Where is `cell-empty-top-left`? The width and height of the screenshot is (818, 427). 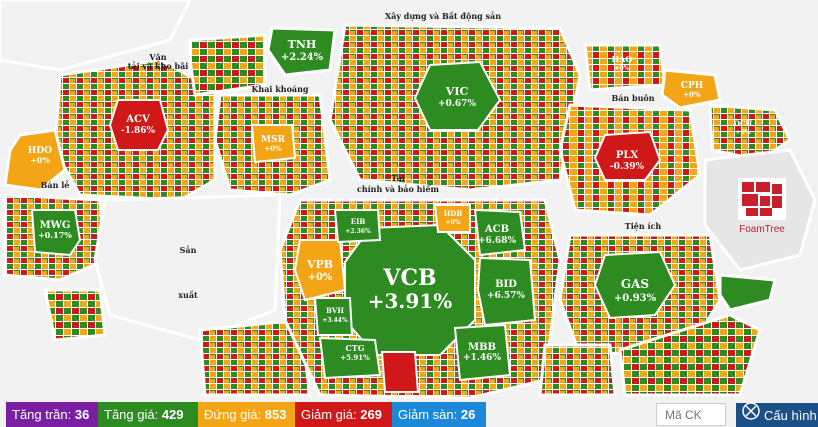 cell-empty-top-left is located at coordinates (96, 36).